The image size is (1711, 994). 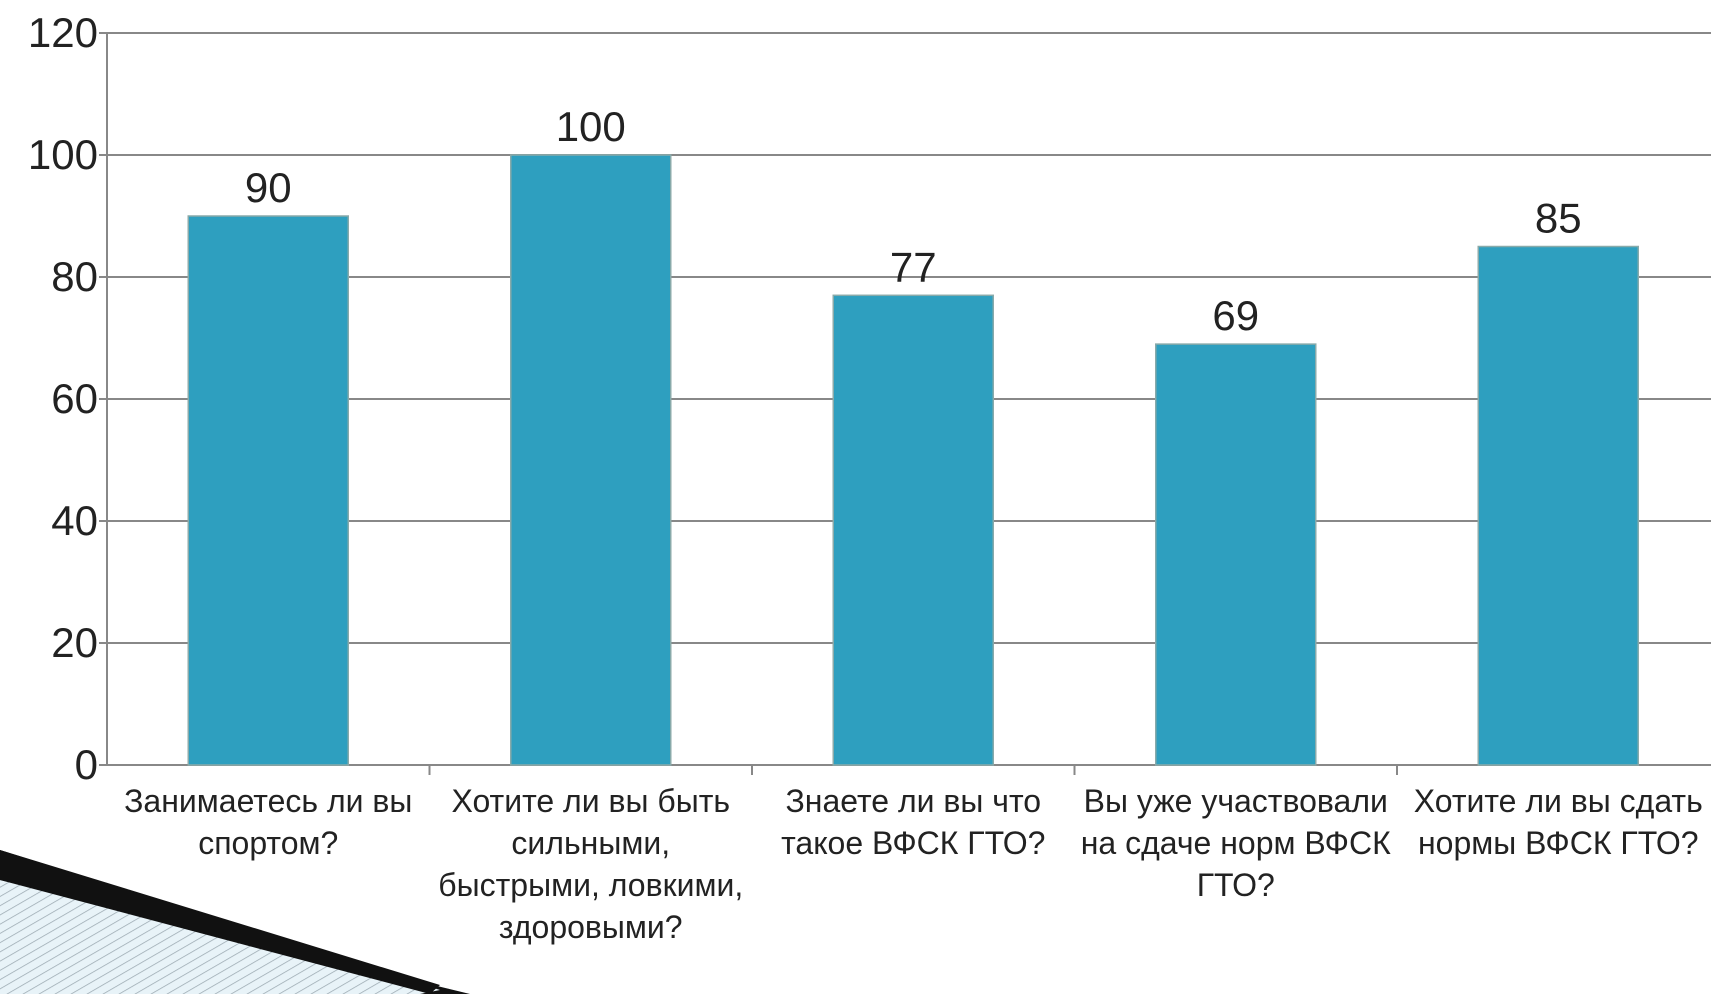 I want to click on data-label: 100, so click(x=591, y=126).